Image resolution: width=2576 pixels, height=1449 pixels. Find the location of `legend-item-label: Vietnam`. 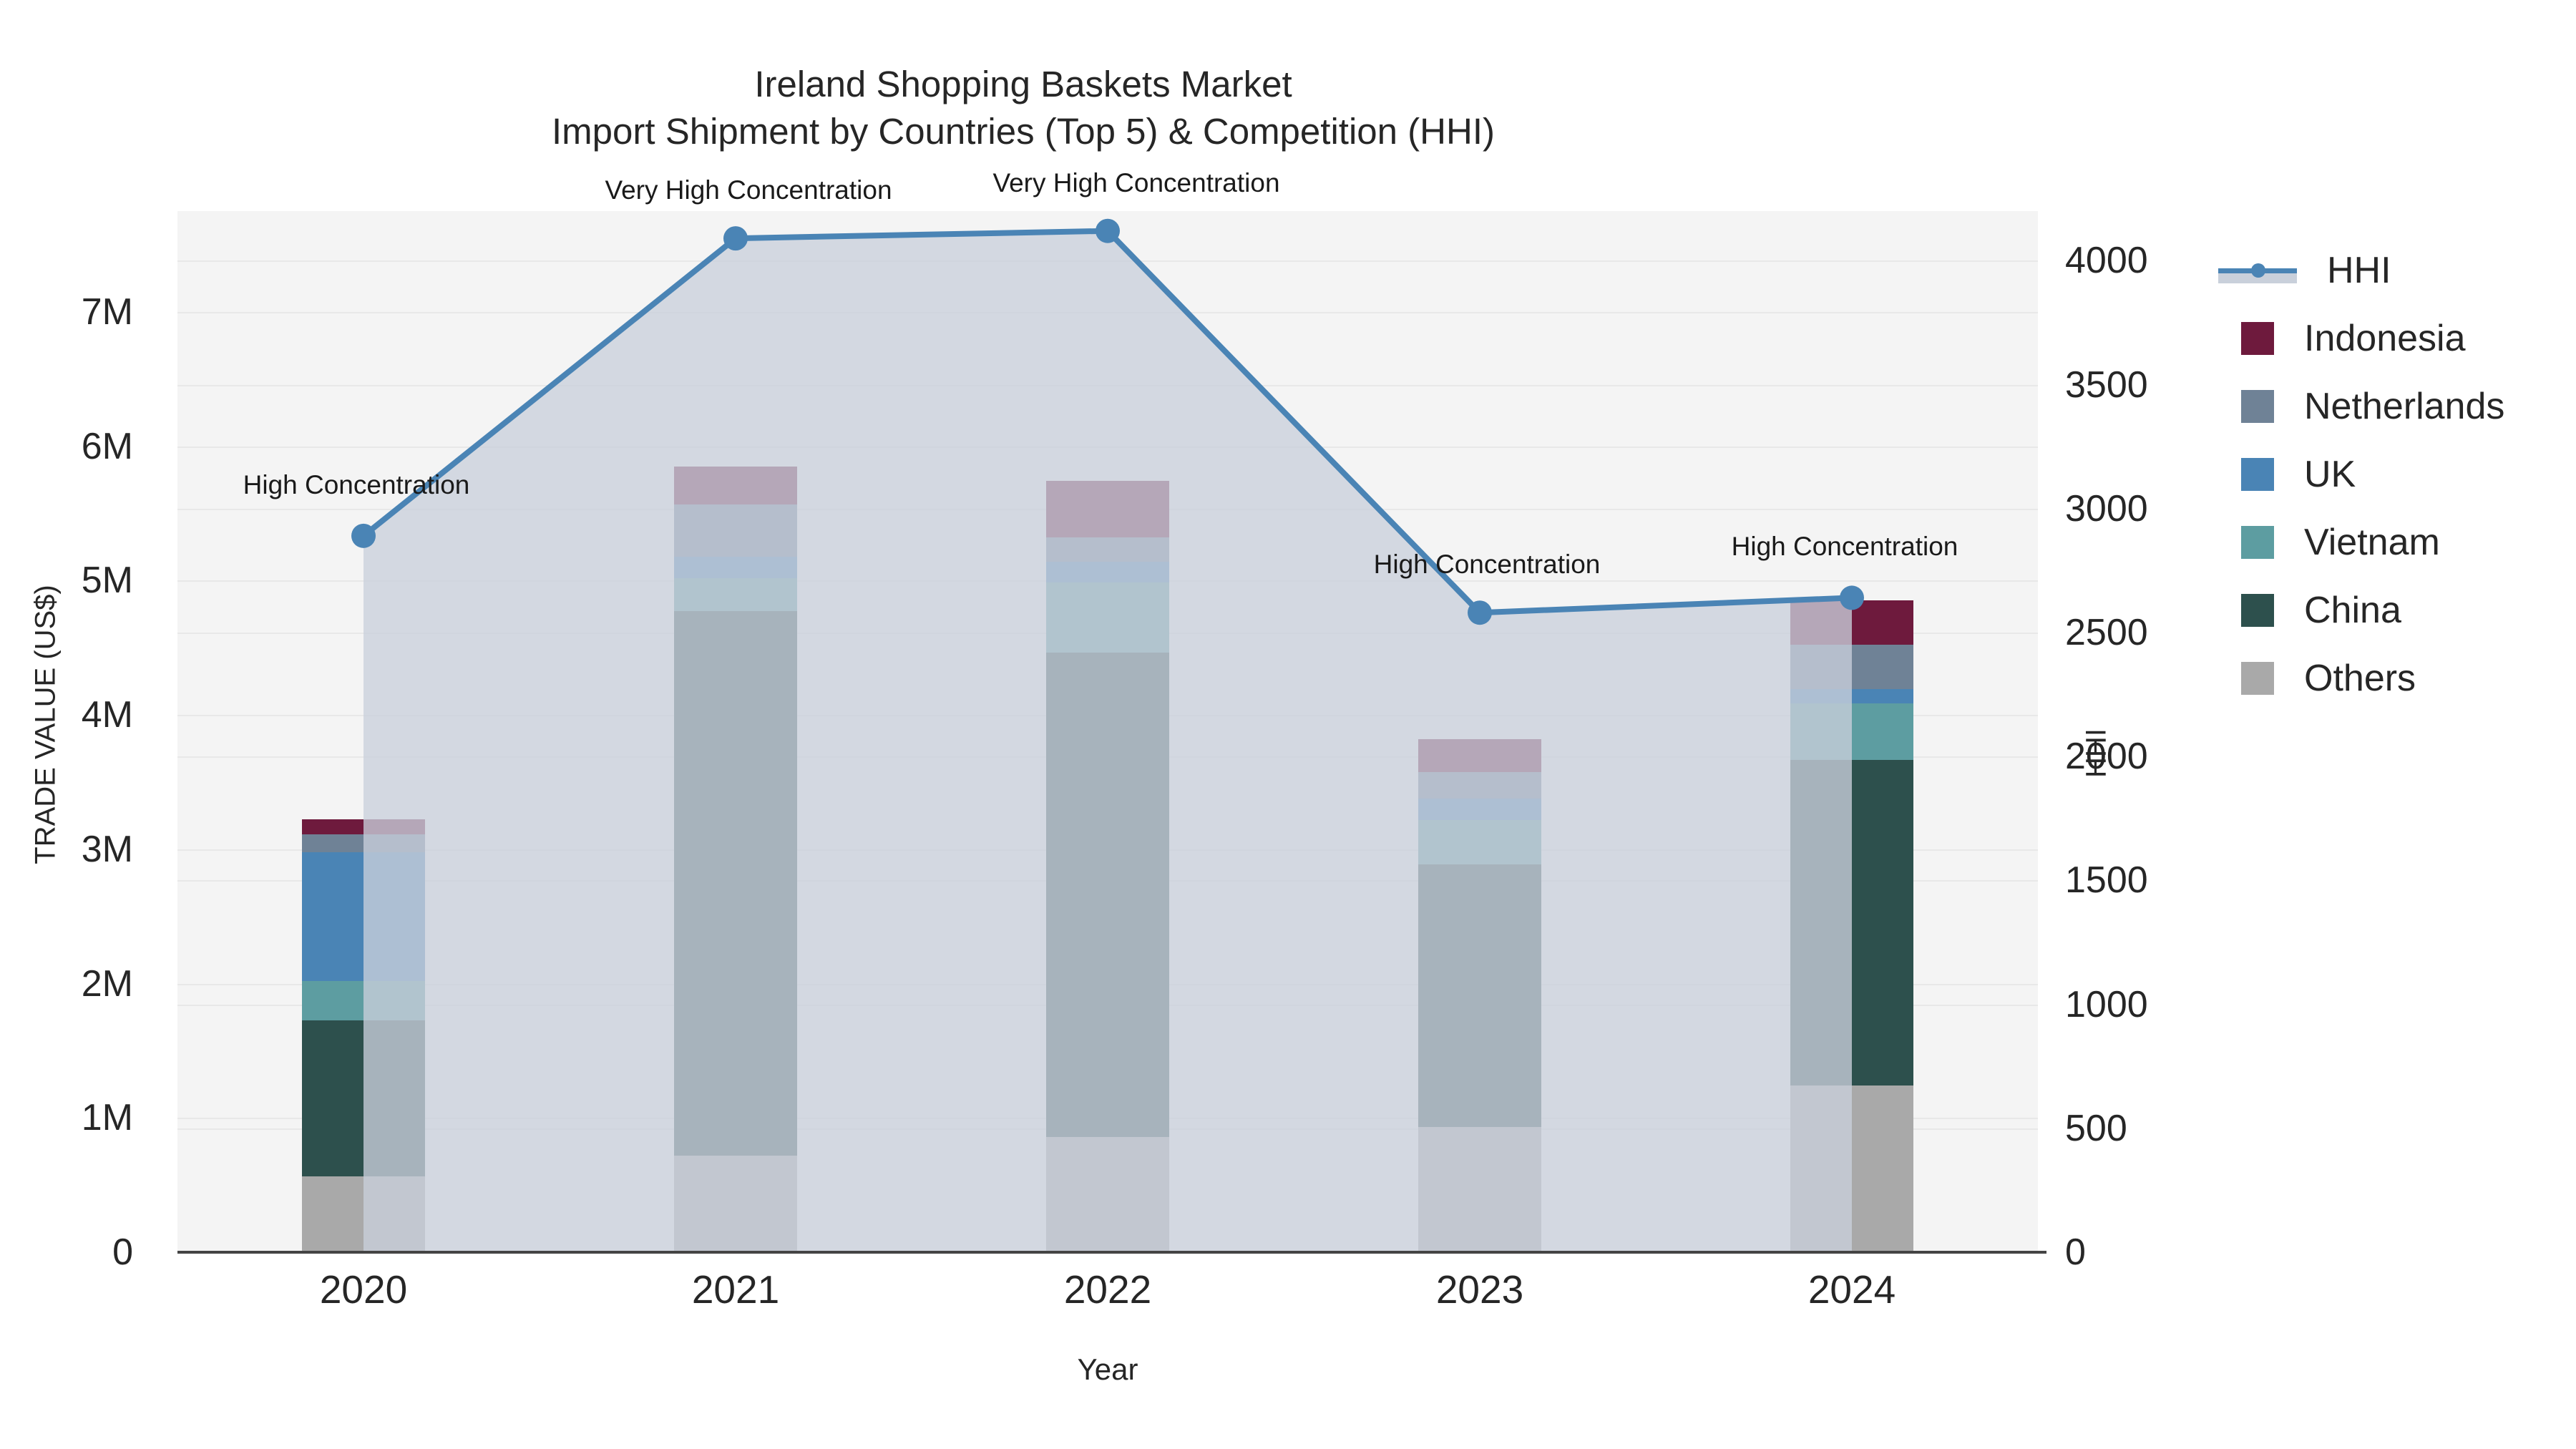

legend-item-label: Vietnam is located at coordinates (2372, 542).